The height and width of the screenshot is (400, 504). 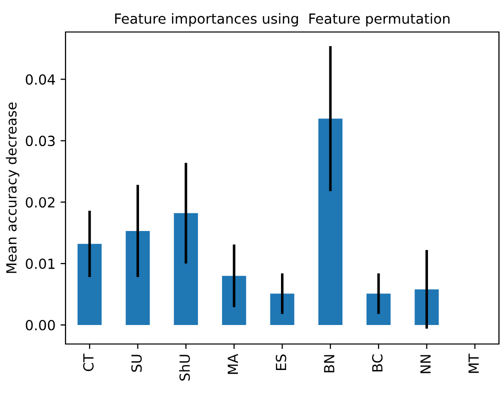 I want to click on x-tick-label: BN, so click(x=329, y=363).